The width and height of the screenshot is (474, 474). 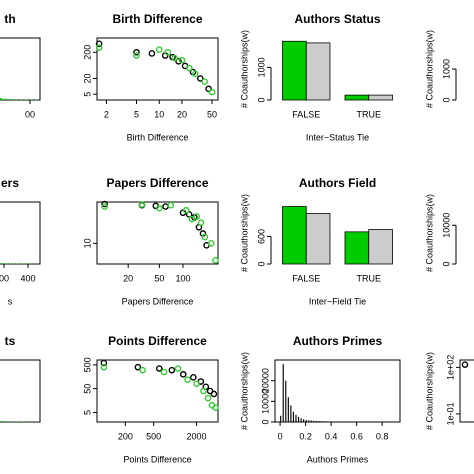 I want to click on panel: # Coauthorships(w) 0 1000, so click(x=440, y=69).